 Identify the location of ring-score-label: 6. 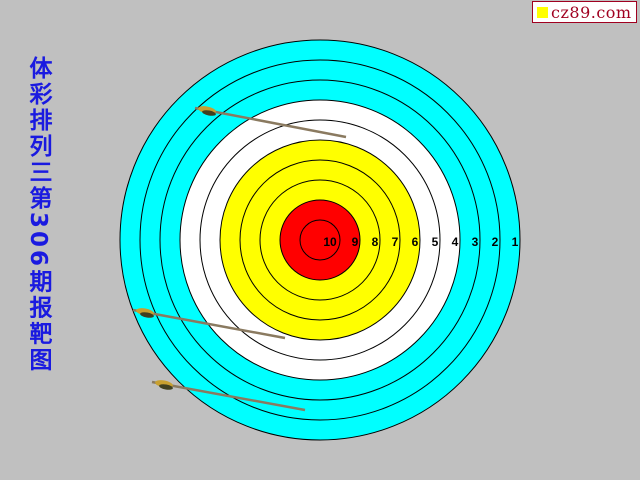
(415, 242).